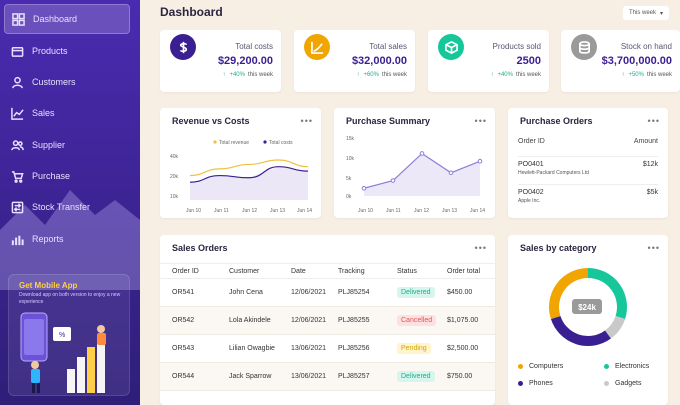  Describe the element at coordinates (183, 376) in the screenshot. I see `cell-order-id: OR544` at that location.